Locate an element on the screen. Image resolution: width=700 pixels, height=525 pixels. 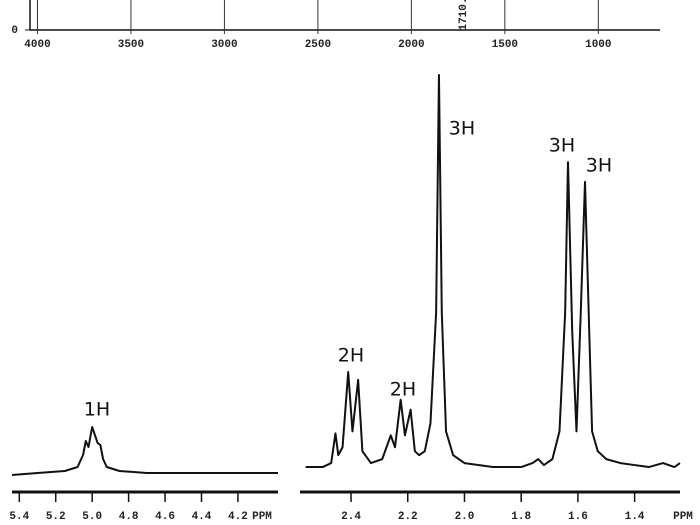
x-tick-label: 2.0 is located at coordinates (465, 517).